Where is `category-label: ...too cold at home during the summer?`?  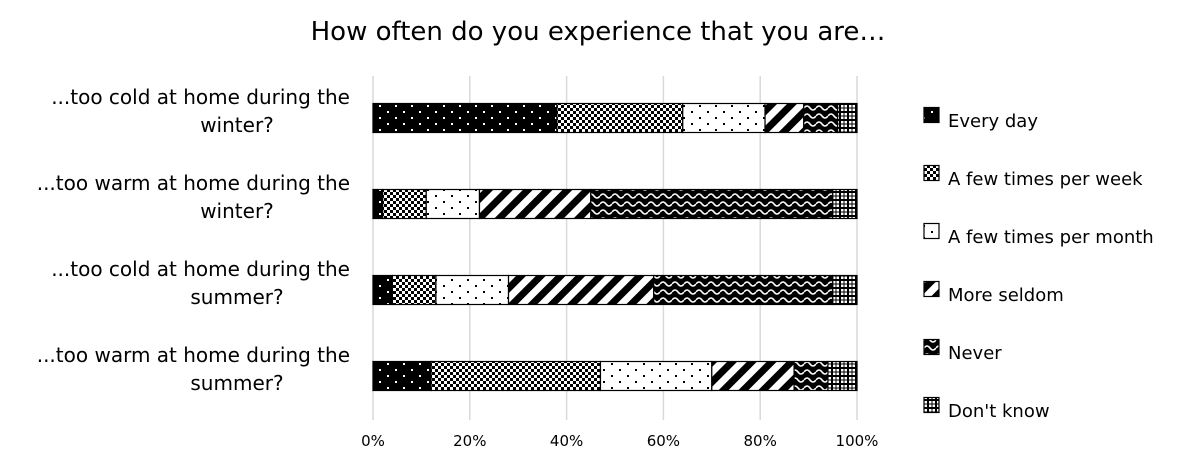 category-label: ...too cold at home during the summer? is located at coordinates (200, 283).